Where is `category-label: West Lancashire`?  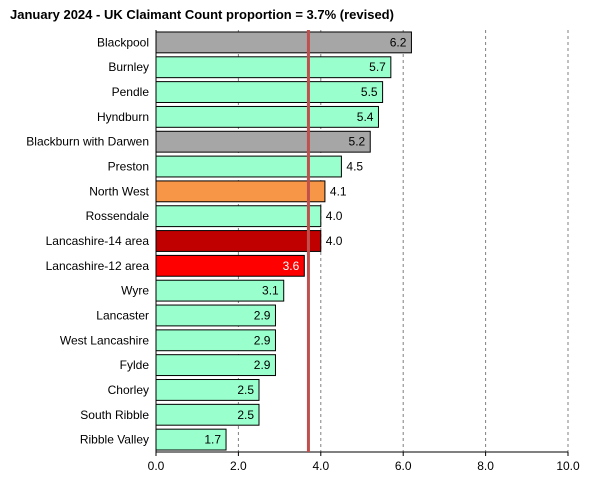
category-label: West Lancashire is located at coordinates (104, 340).